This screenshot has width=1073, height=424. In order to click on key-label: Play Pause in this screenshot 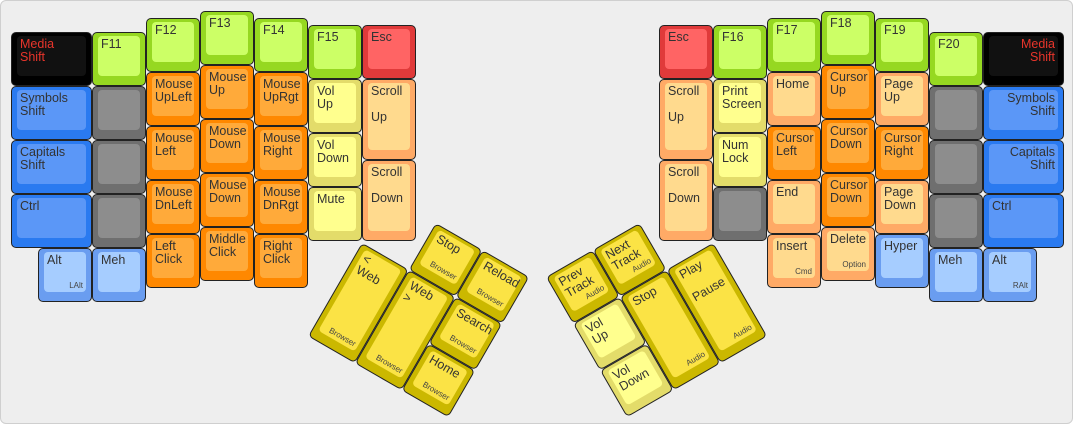, I will do `click(702, 281)`.